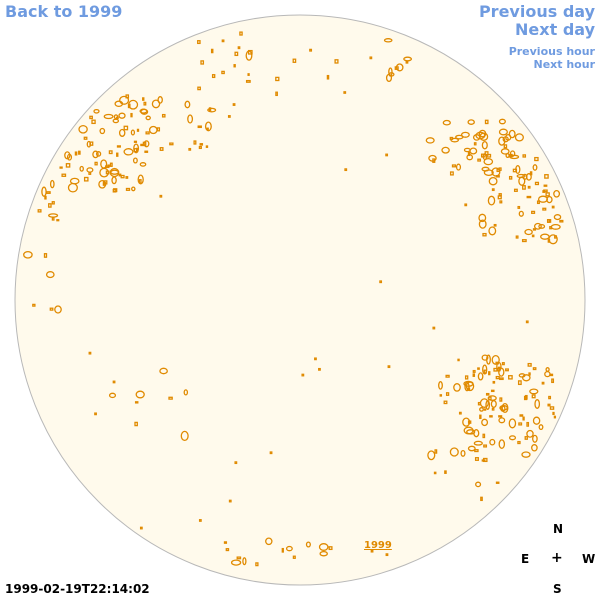  What do you see at coordinates (64, 11) in the screenshot?
I see `back-to-year-link: Back to 1999` at bounding box center [64, 11].